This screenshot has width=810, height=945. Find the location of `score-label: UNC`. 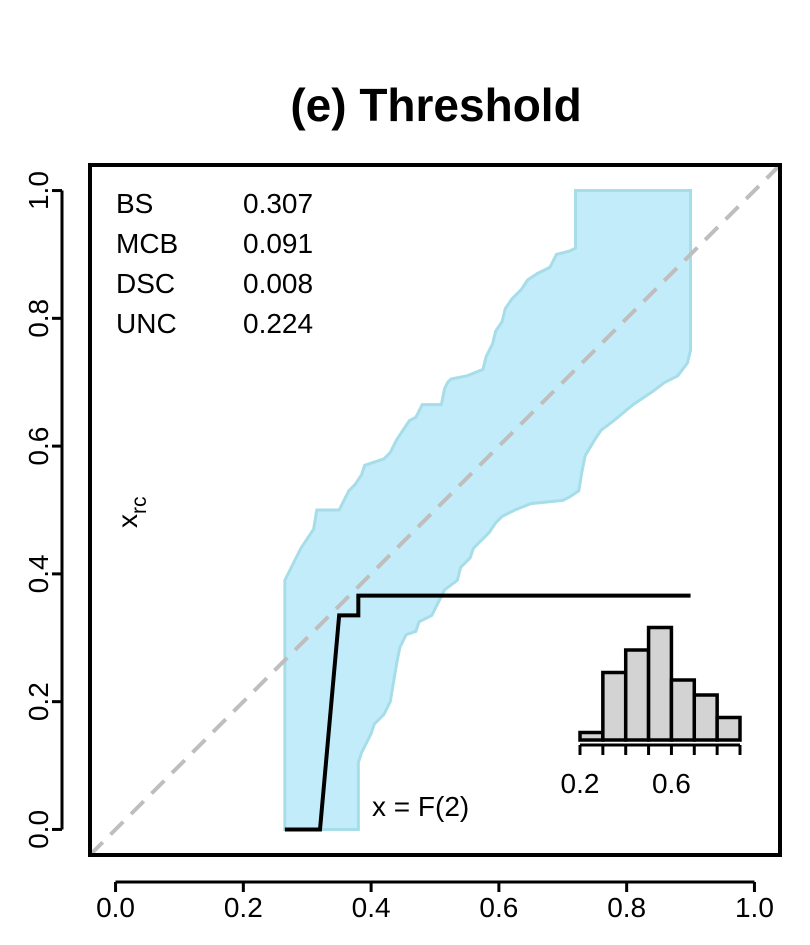

score-label: UNC is located at coordinates (146, 323).